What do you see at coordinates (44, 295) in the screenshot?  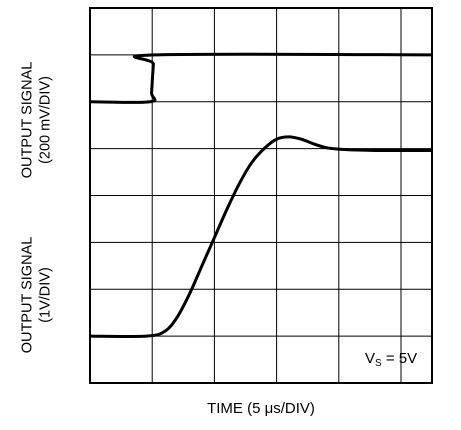 I see `y-axis-label-bottom-line2: (1V/DIV)` at bounding box center [44, 295].